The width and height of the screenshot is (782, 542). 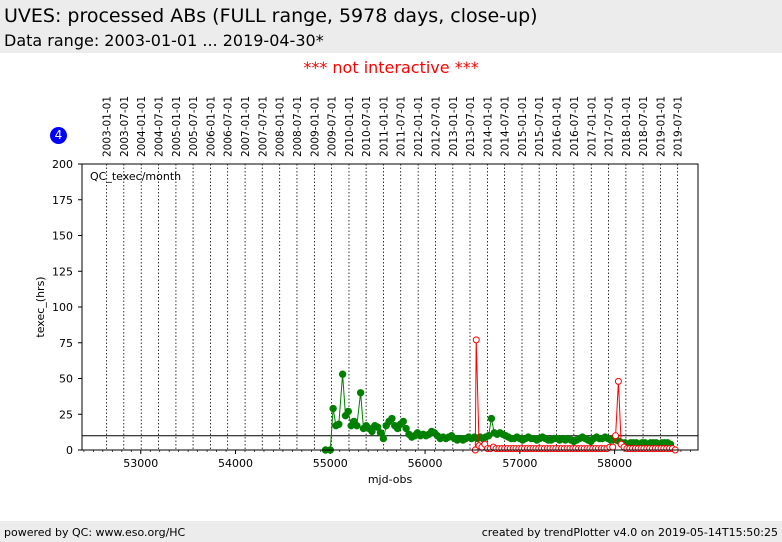 What do you see at coordinates (281, 126) in the screenshot?
I see `date-tick-label: 2008-01-01` at bounding box center [281, 126].